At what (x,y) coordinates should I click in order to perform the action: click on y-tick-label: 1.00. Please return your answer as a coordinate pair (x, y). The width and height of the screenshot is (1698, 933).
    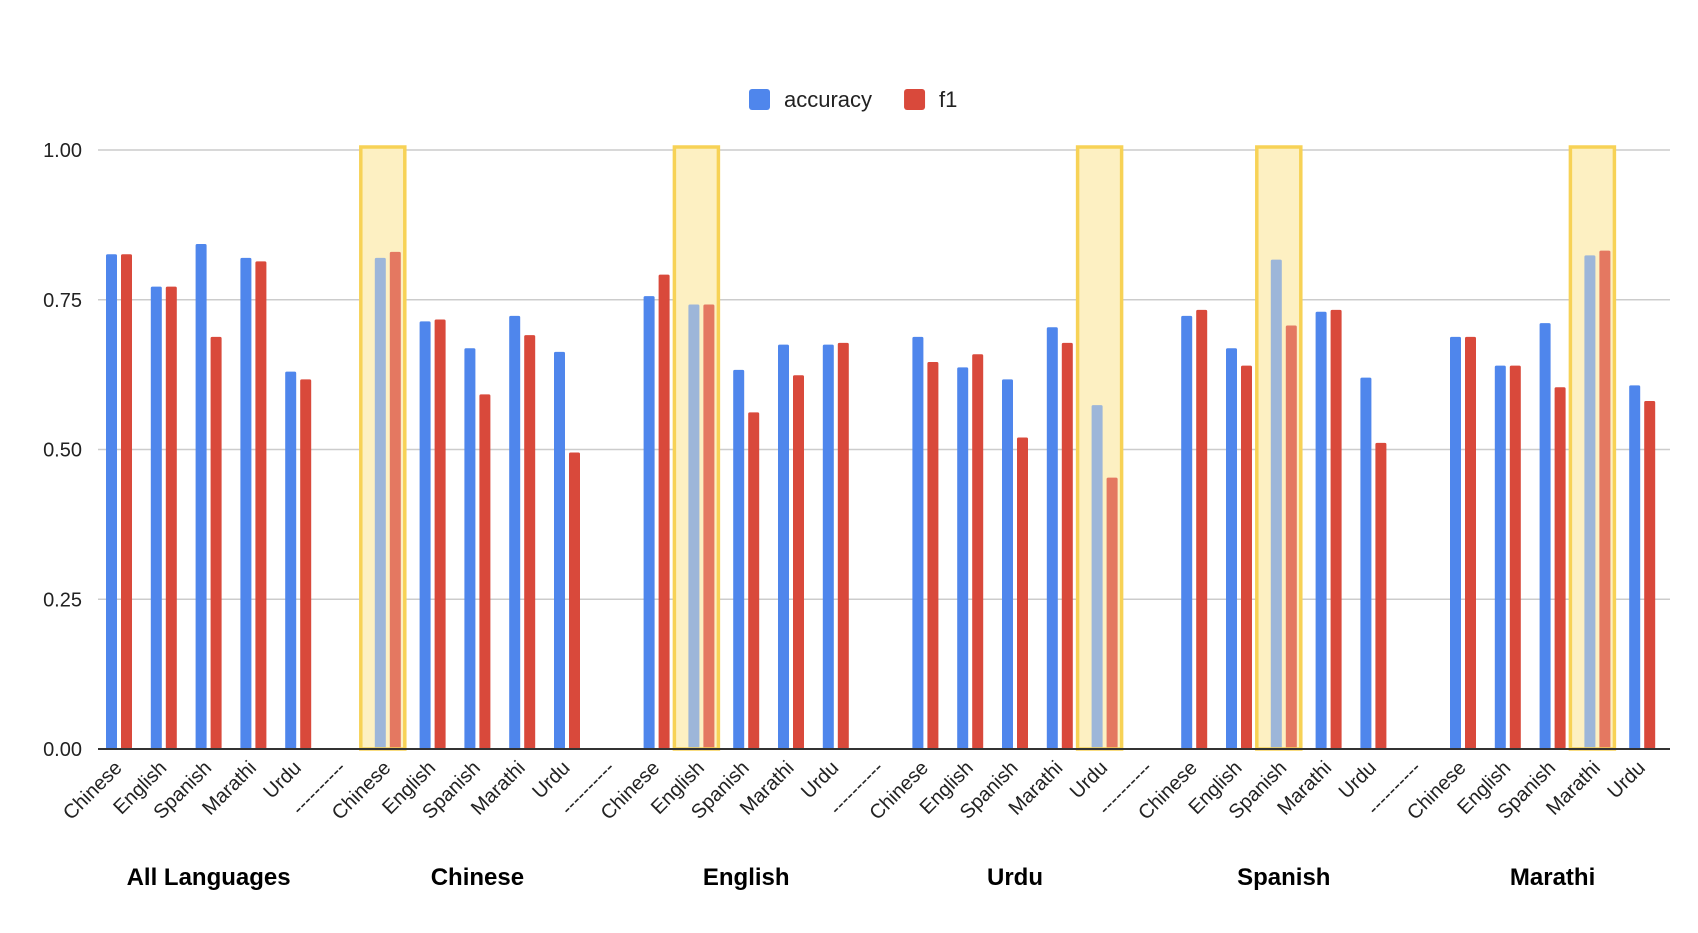
    Looking at the image, I should click on (62, 151).